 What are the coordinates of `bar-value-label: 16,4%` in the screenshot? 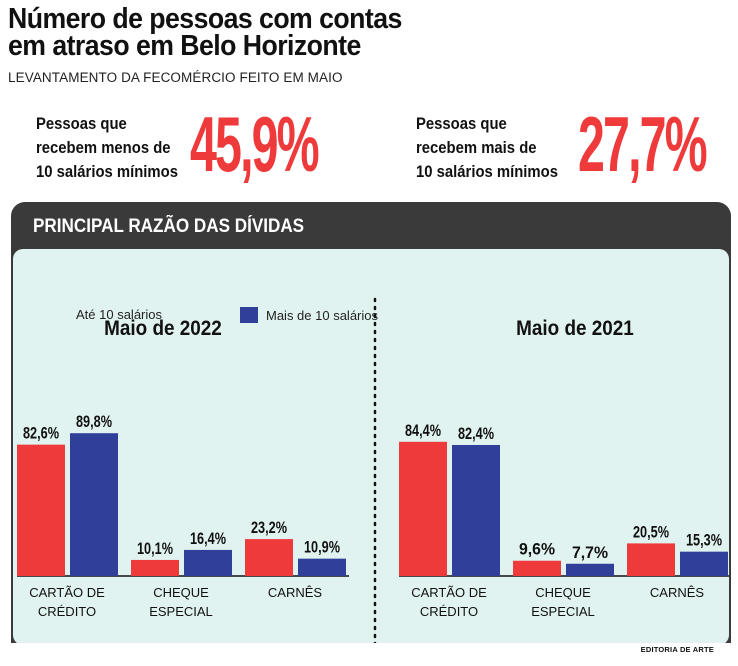 It's located at (208, 538).